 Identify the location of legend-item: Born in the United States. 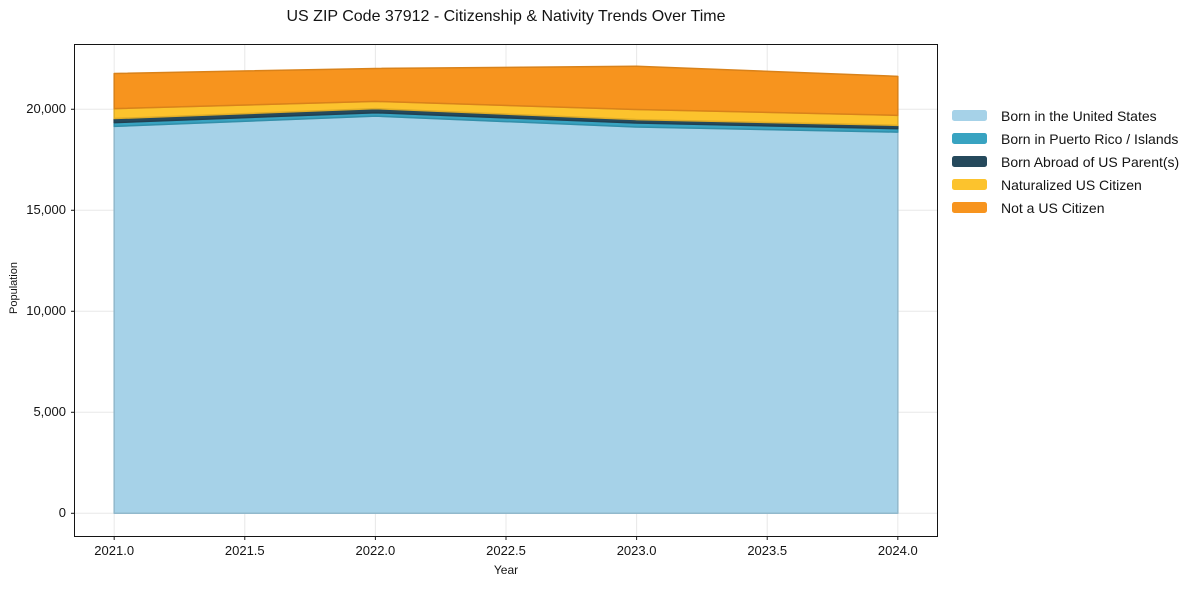
(1065, 115).